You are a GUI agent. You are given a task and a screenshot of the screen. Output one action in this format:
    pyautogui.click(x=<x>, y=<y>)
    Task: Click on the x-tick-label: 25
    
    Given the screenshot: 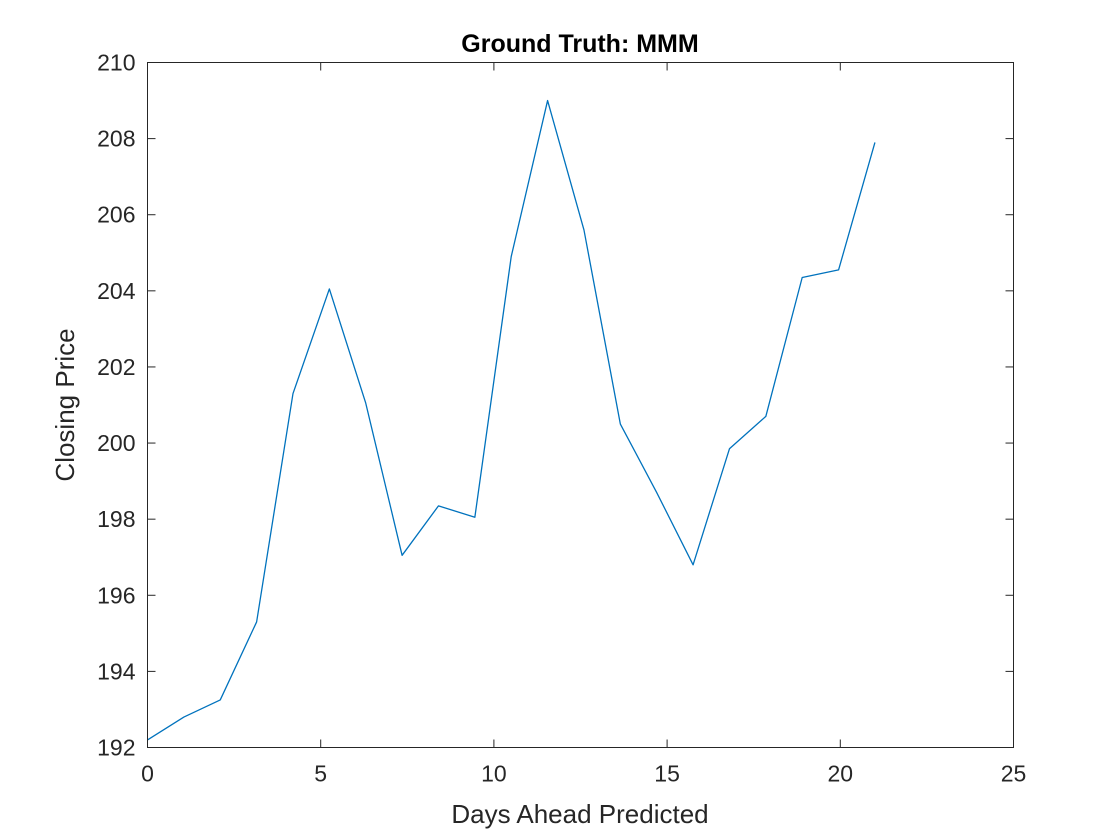 What is the action you would take?
    pyautogui.click(x=1014, y=774)
    